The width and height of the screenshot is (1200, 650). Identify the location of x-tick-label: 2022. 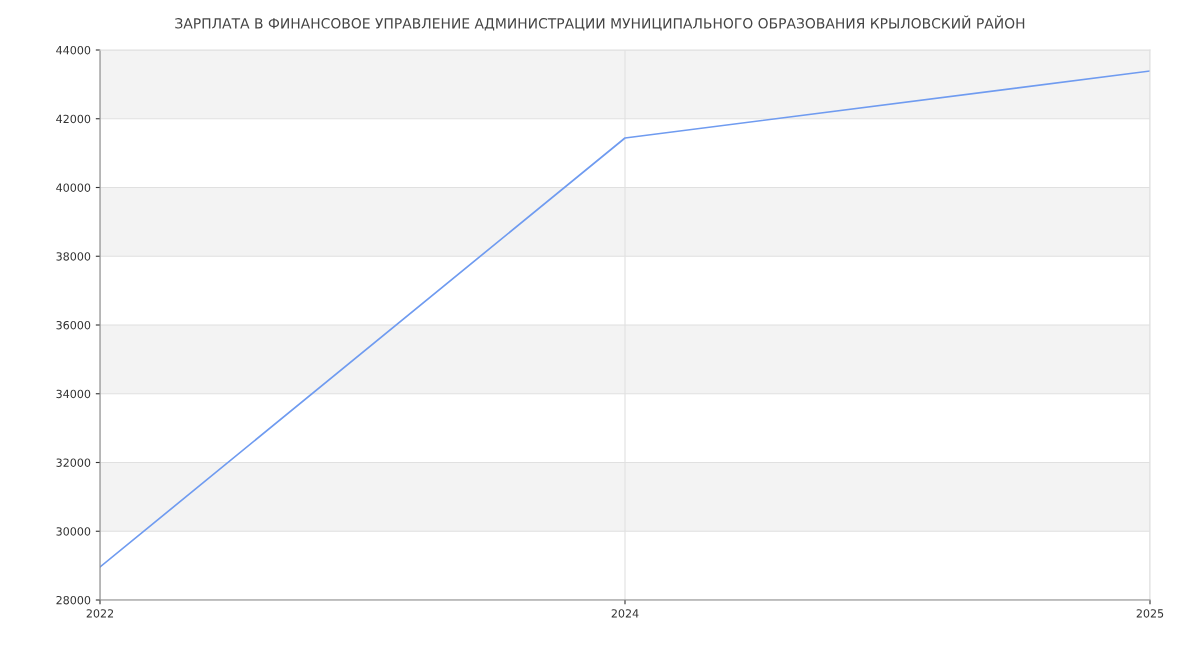
(100, 613).